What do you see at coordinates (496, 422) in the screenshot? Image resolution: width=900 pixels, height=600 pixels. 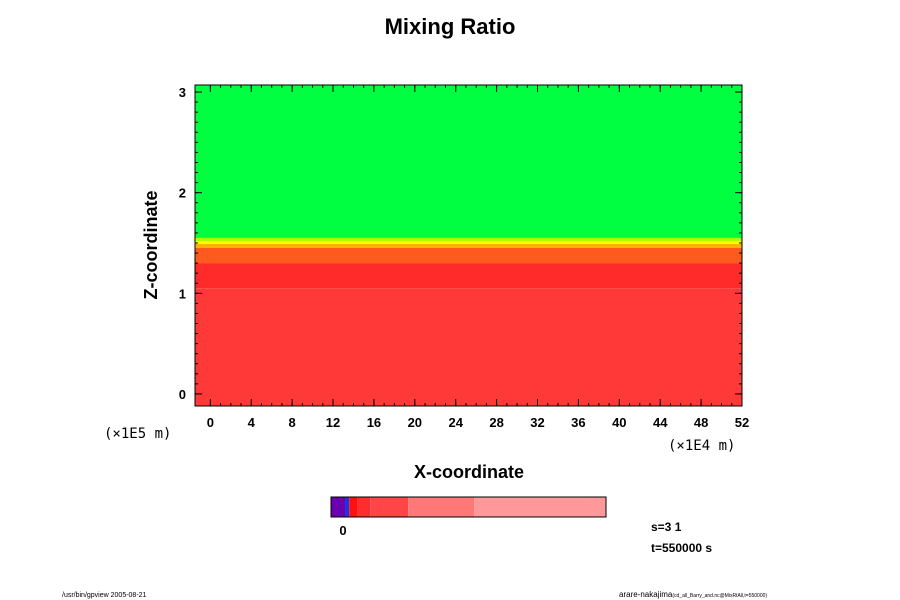 I see `x-tick-label: 28` at bounding box center [496, 422].